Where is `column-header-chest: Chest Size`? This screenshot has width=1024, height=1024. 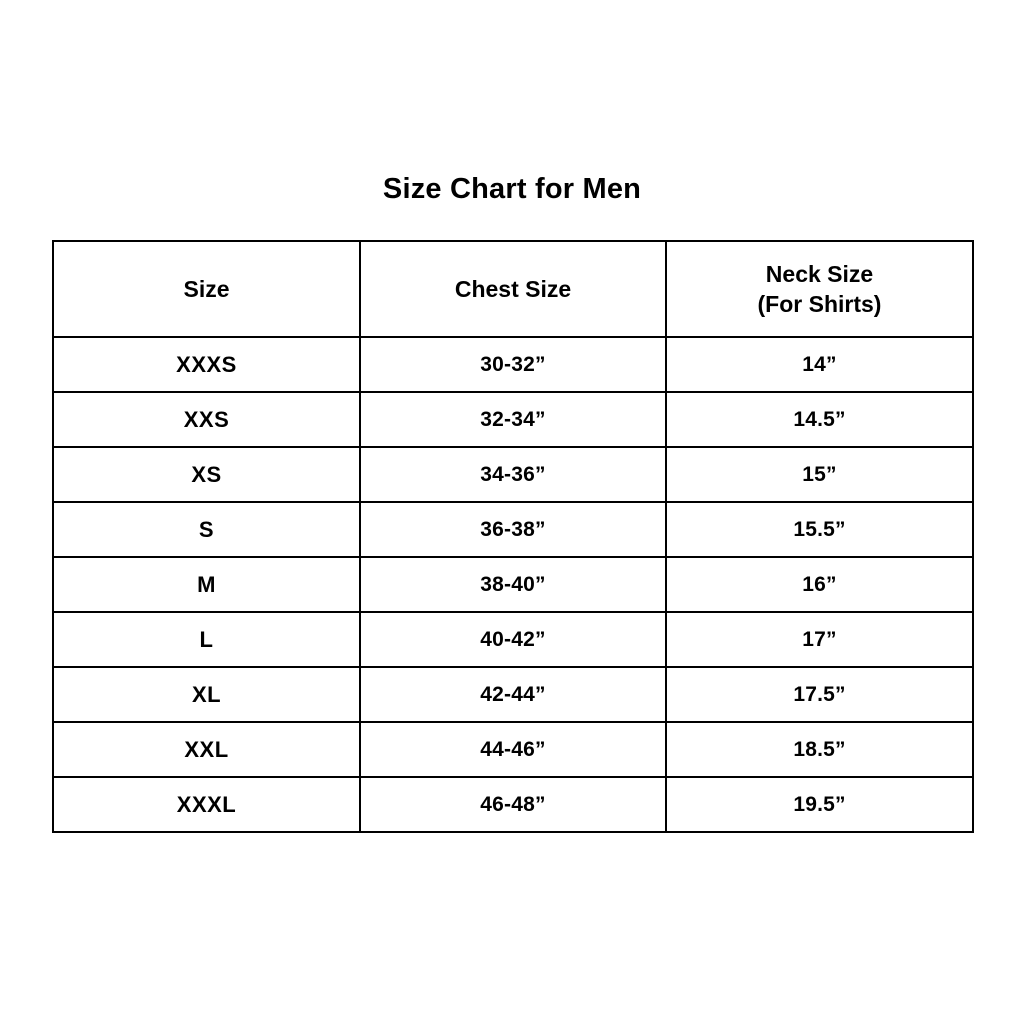 column-header-chest: Chest Size is located at coordinates (513, 289).